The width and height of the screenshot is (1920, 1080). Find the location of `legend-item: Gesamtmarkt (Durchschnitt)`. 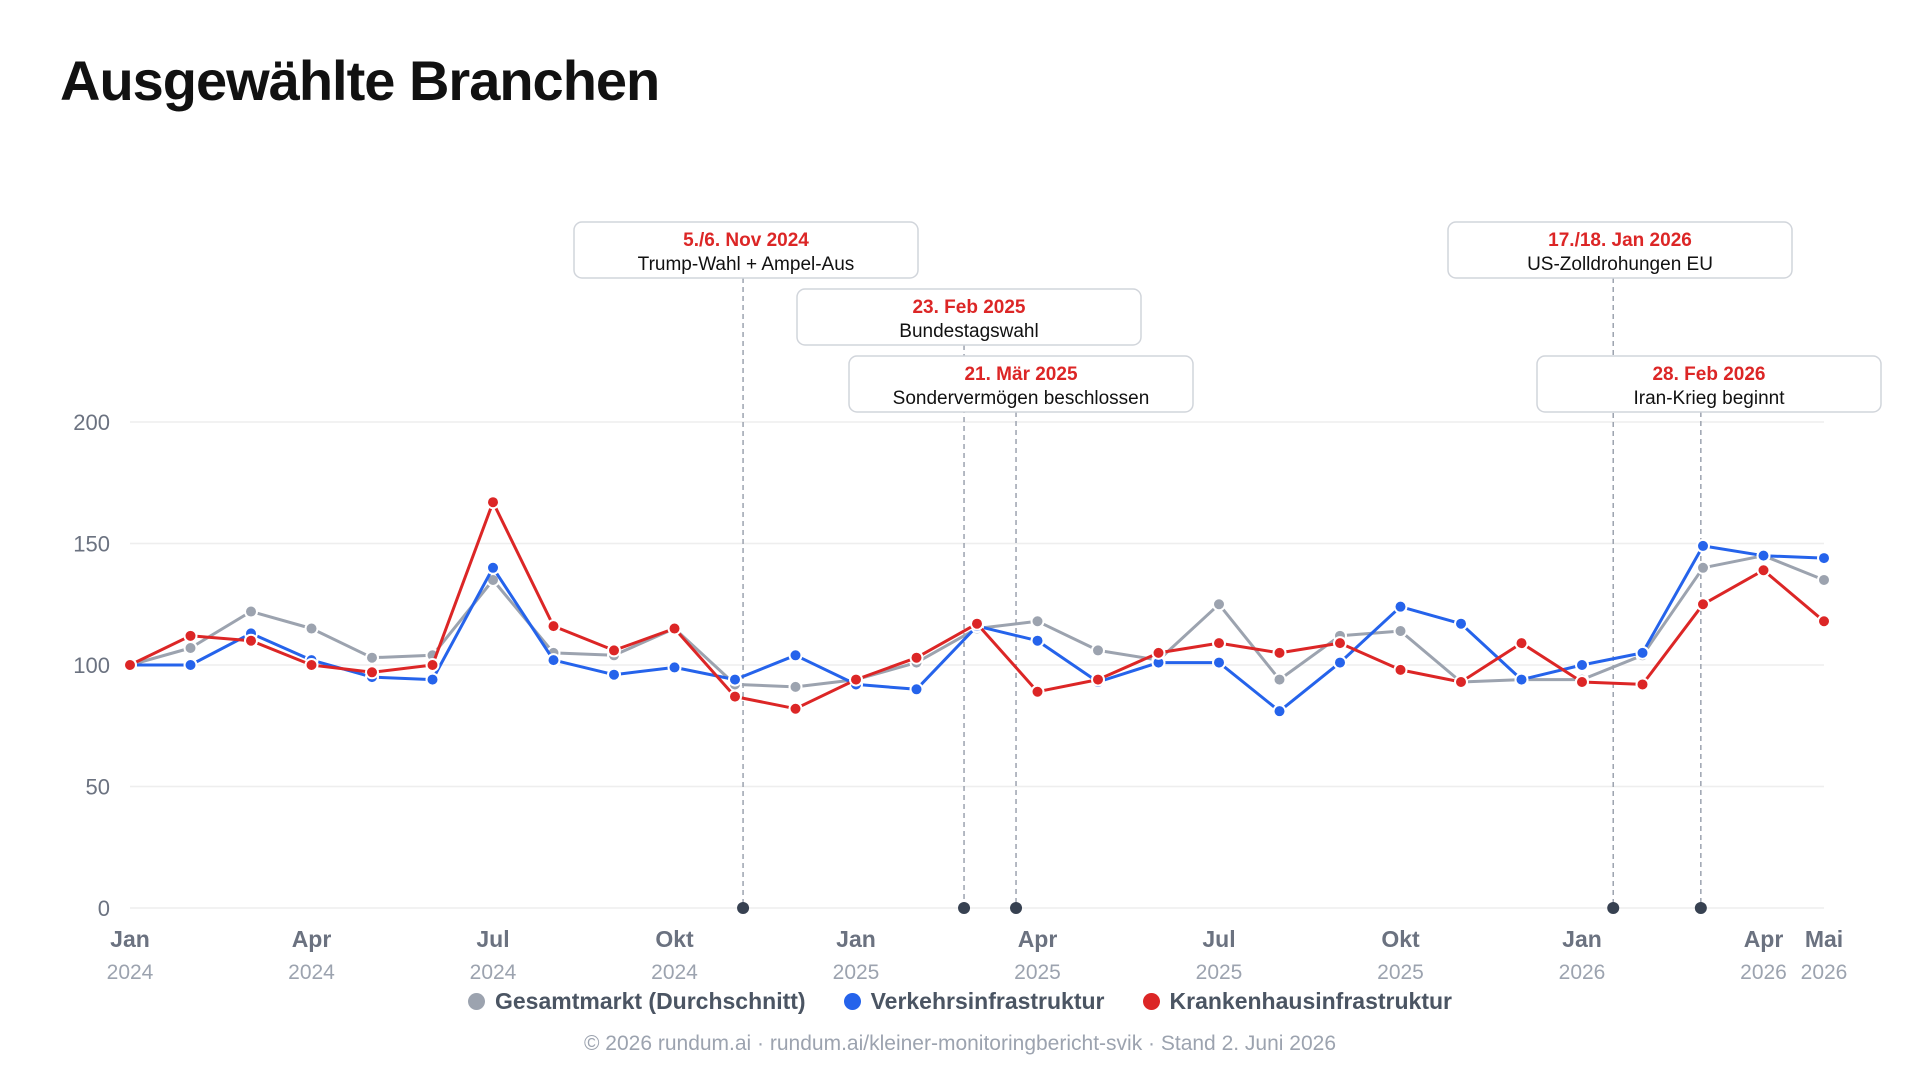

legend-item: Gesamtmarkt (Durchschnitt) is located at coordinates (637, 1001).